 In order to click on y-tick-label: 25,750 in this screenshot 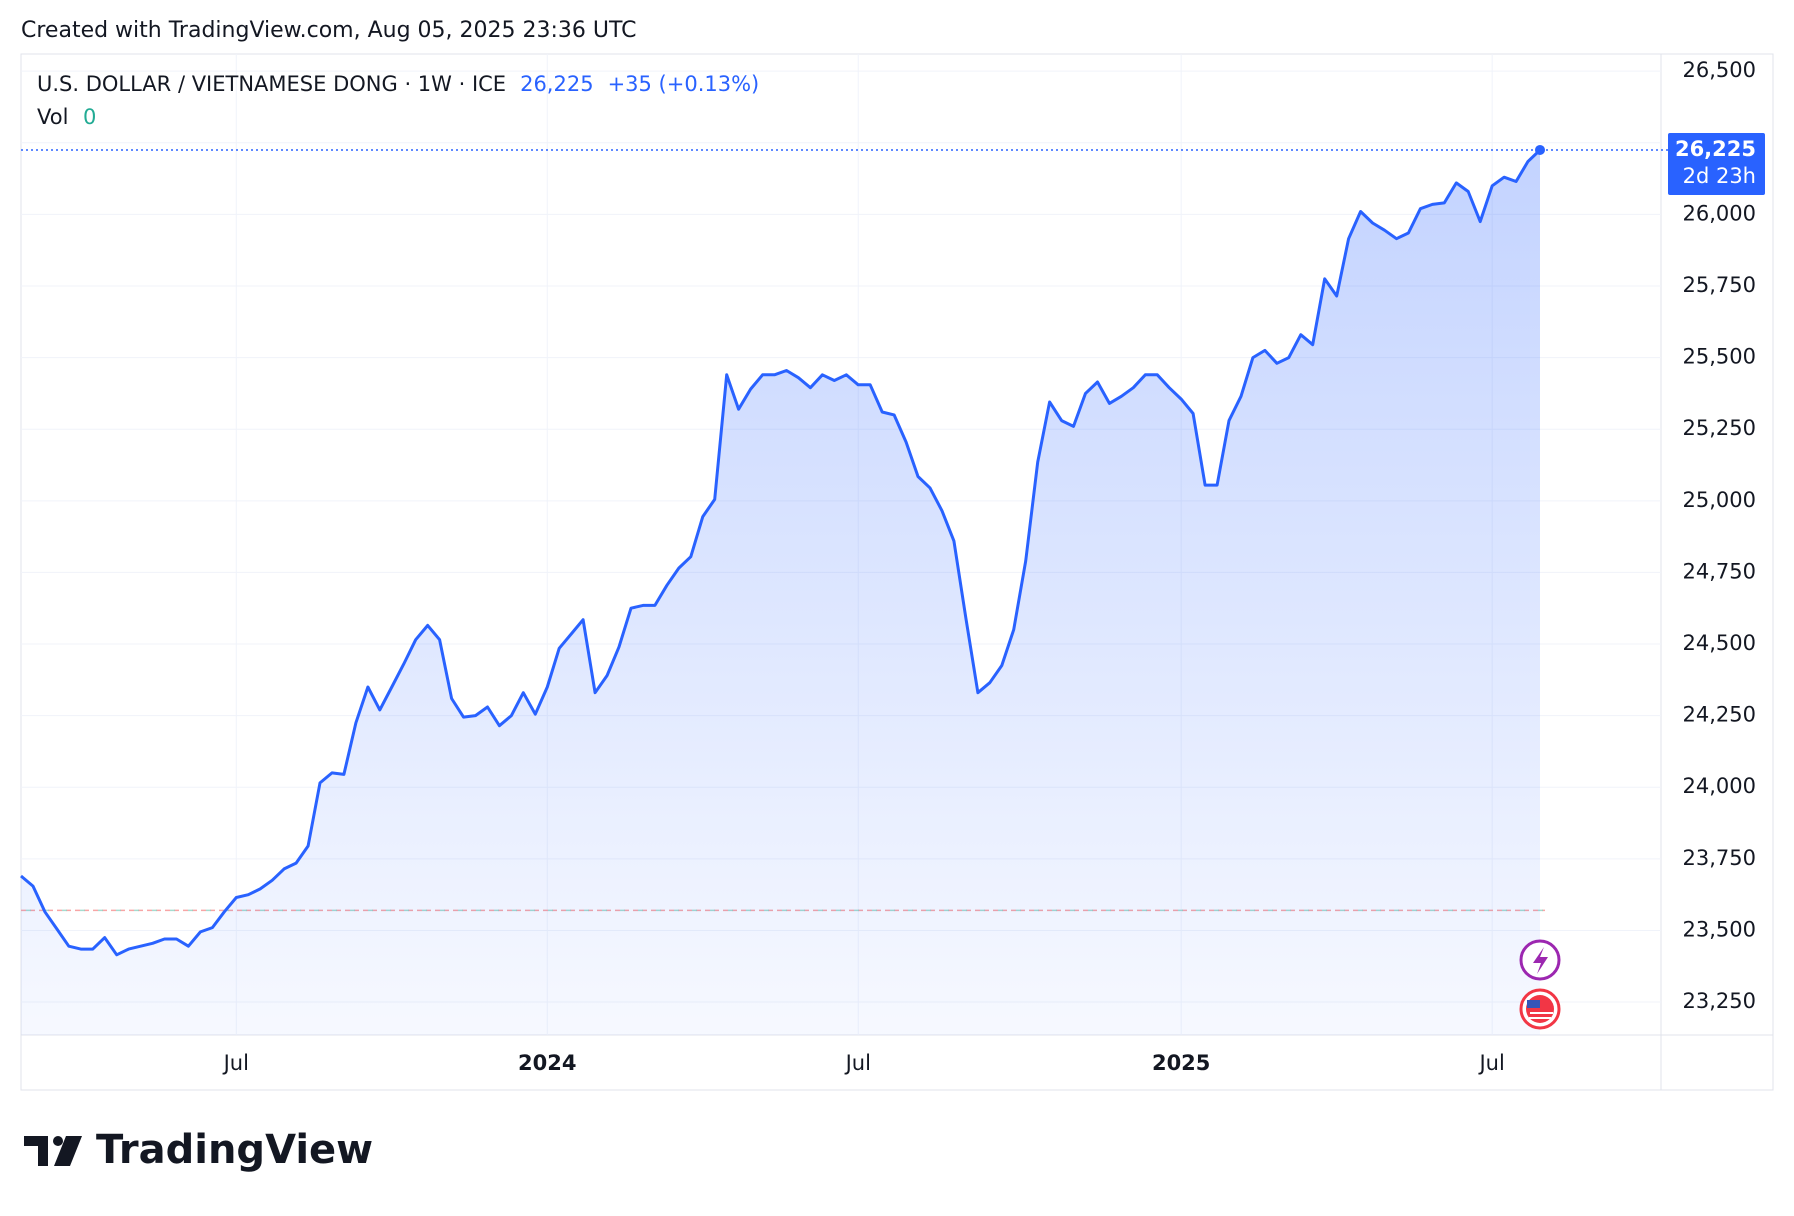, I will do `click(1719, 285)`.